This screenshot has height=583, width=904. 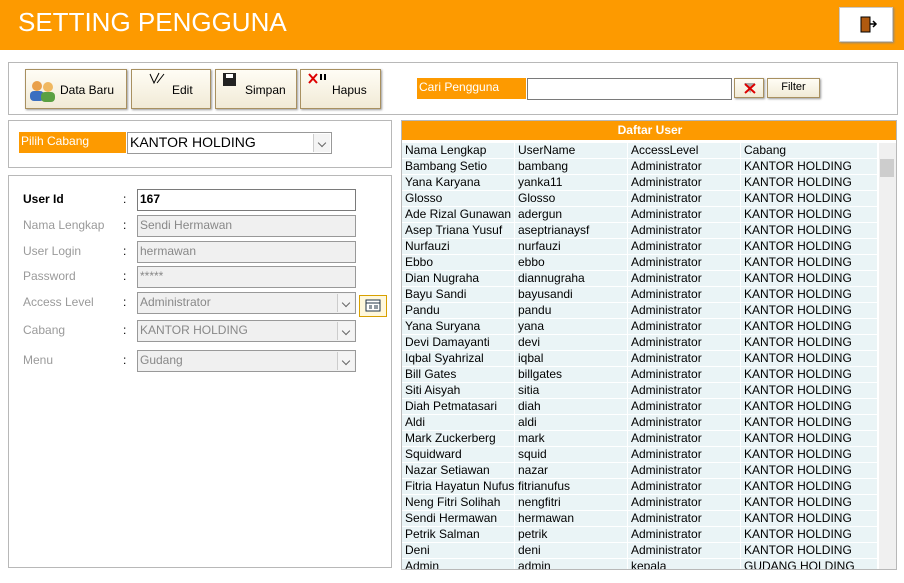 I want to click on clear-icon, so click(x=750, y=88).